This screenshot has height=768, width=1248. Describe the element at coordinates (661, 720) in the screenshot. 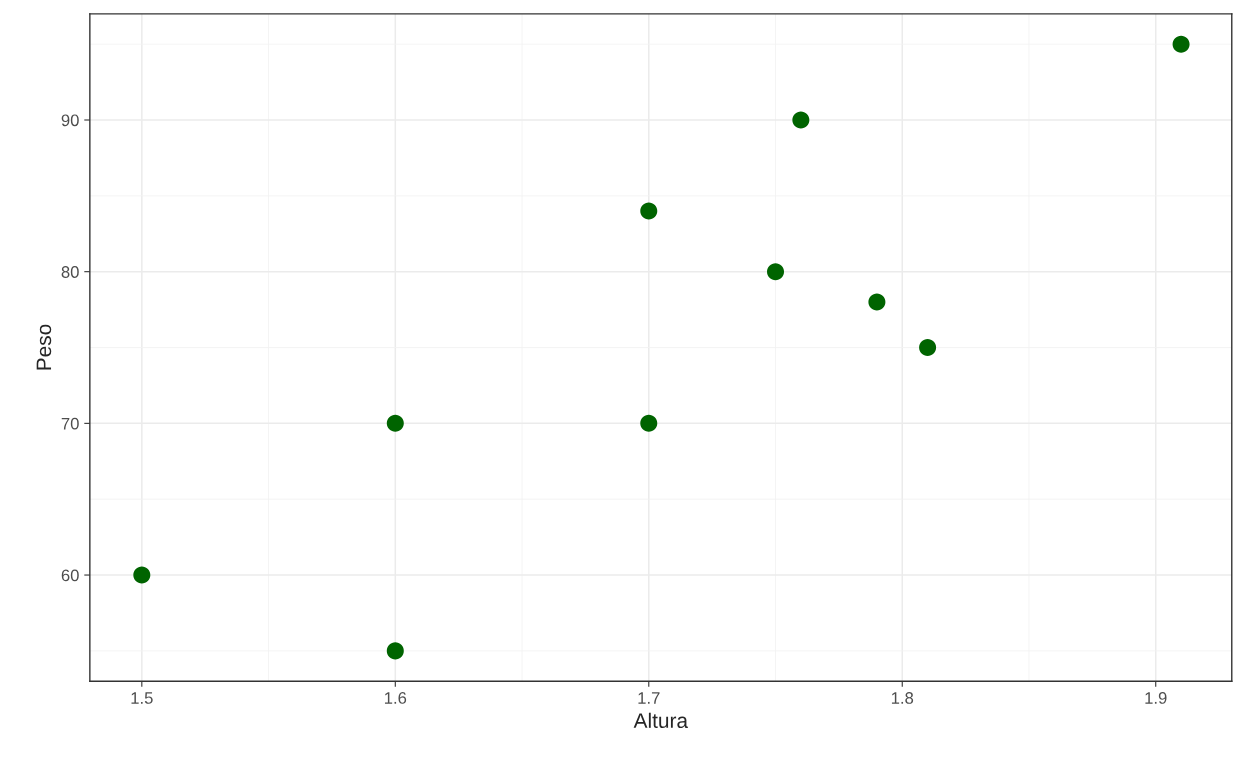

I see `x-axis-title: Altura` at that location.